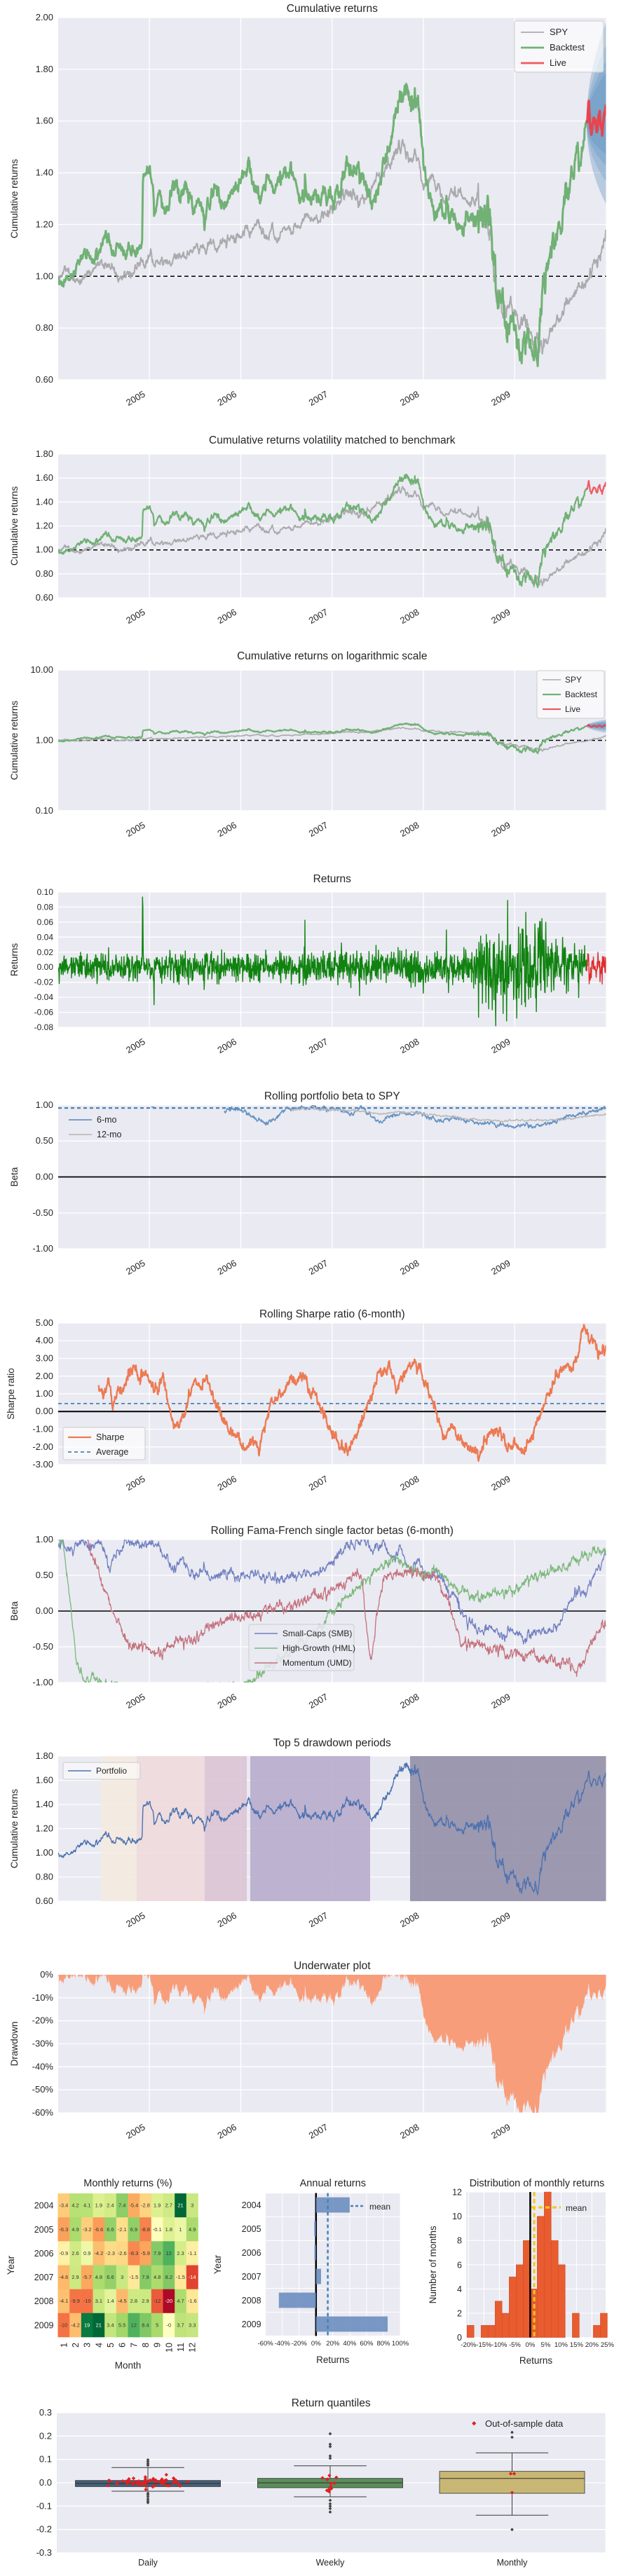  Describe the element at coordinates (433, 2264) in the screenshot. I see `svg-text: Number of months` at that location.